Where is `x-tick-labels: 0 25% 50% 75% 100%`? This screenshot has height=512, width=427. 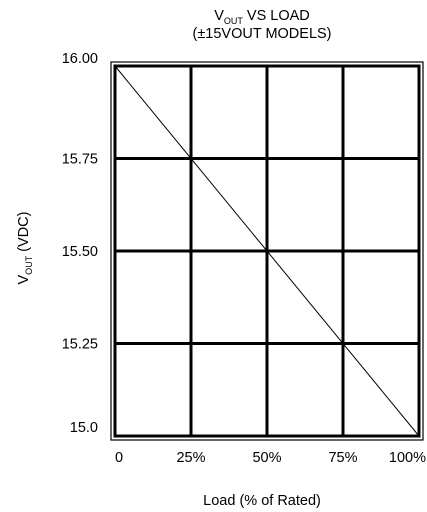
x-tick-labels: 0 25% 50% 75% 100% is located at coordinates (270, 458).